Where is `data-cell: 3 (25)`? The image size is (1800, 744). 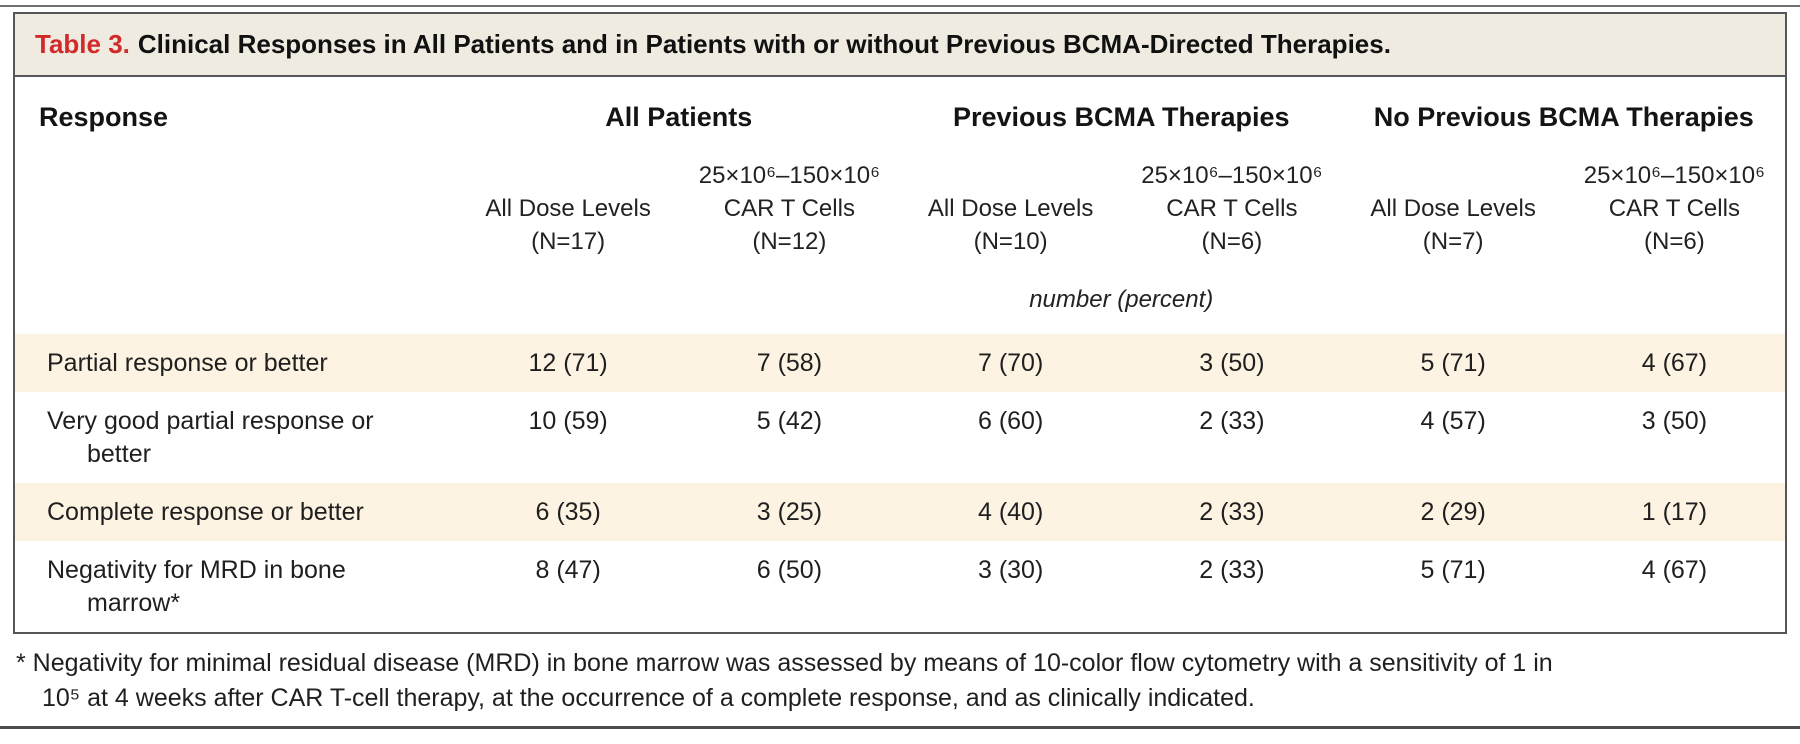
data-cell: 3 (25) is located at coordinates (789, 511).